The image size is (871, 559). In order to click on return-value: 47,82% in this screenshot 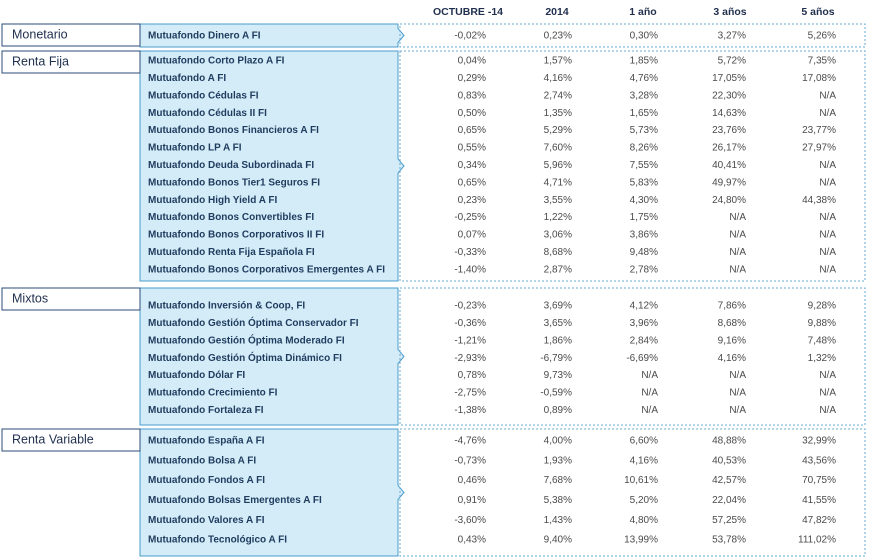, I will do `click(819, 520)`.